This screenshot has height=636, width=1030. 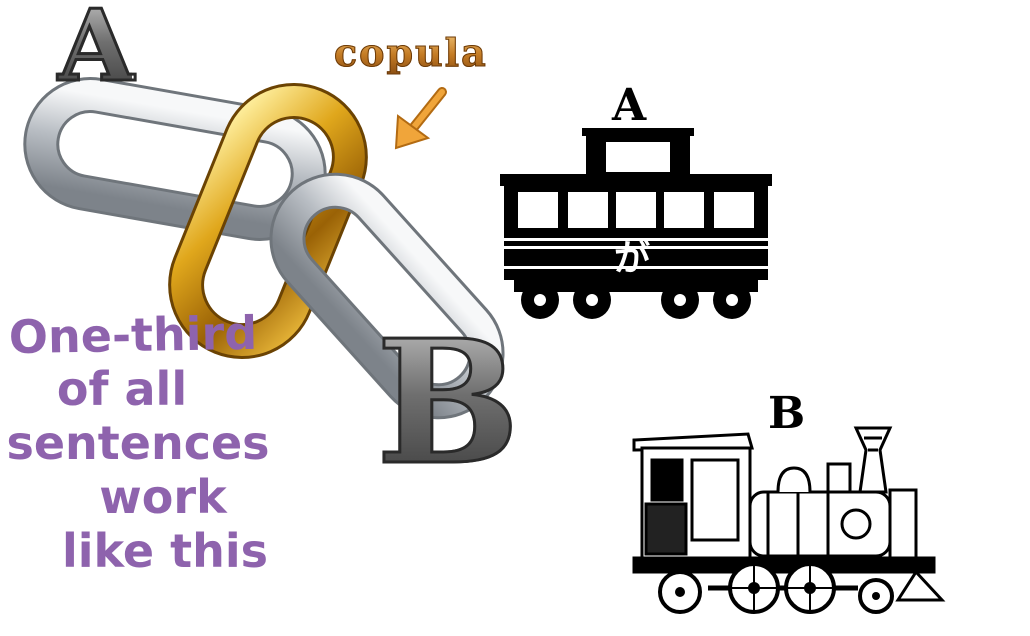 What do you see at coordinates (122, 389) in the screenshot?
I see `caption-line: of all` at bounding box center [122, 389].